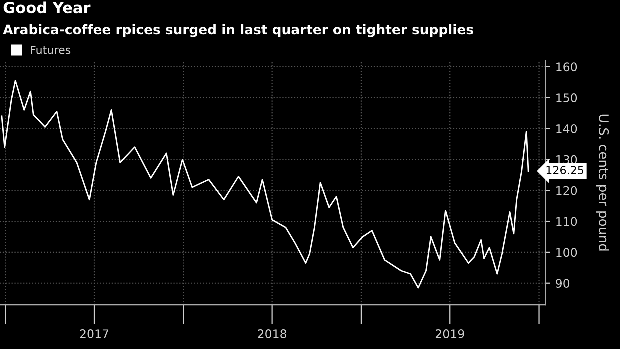 The height and width of the screenshot is (349, 620). Describe the element at coordinates (567, 98) in the screenshot. I see `y-tick-label: 150` at that location.